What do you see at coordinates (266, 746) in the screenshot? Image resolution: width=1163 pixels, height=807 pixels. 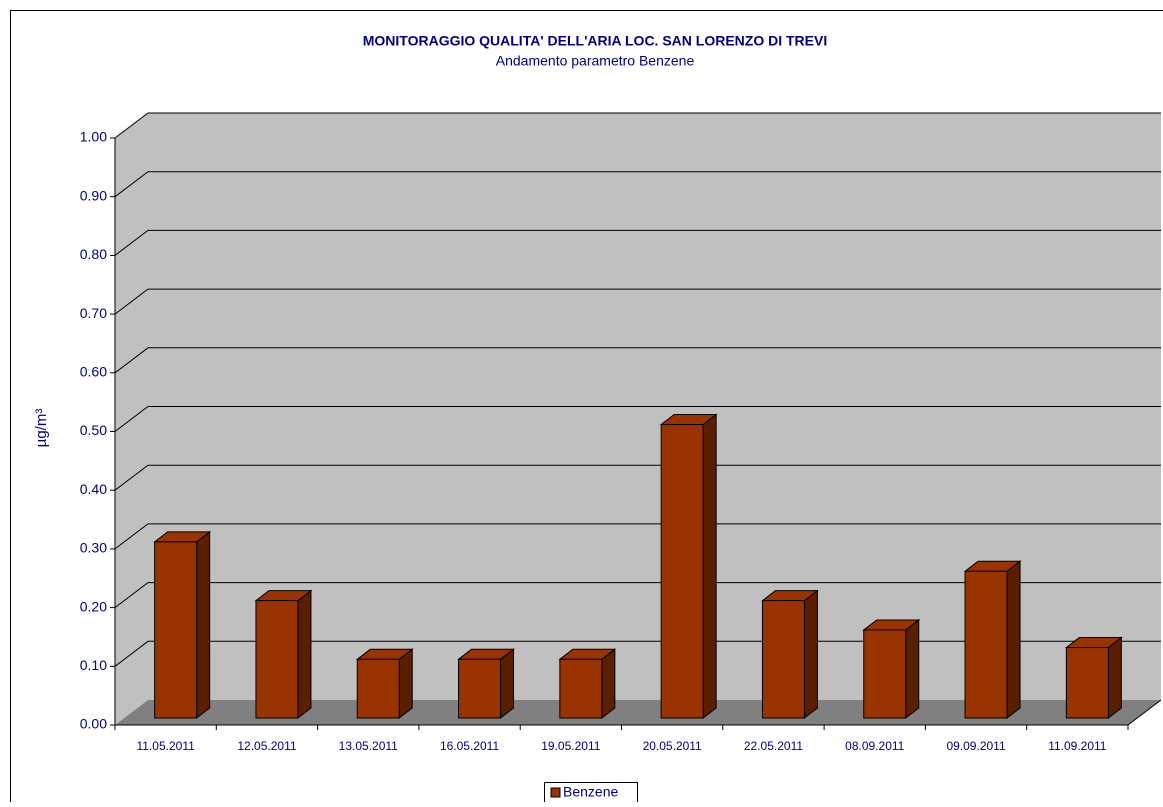 I see `x-tick-label: 12.05.2011` at bounding box center [266, 746].